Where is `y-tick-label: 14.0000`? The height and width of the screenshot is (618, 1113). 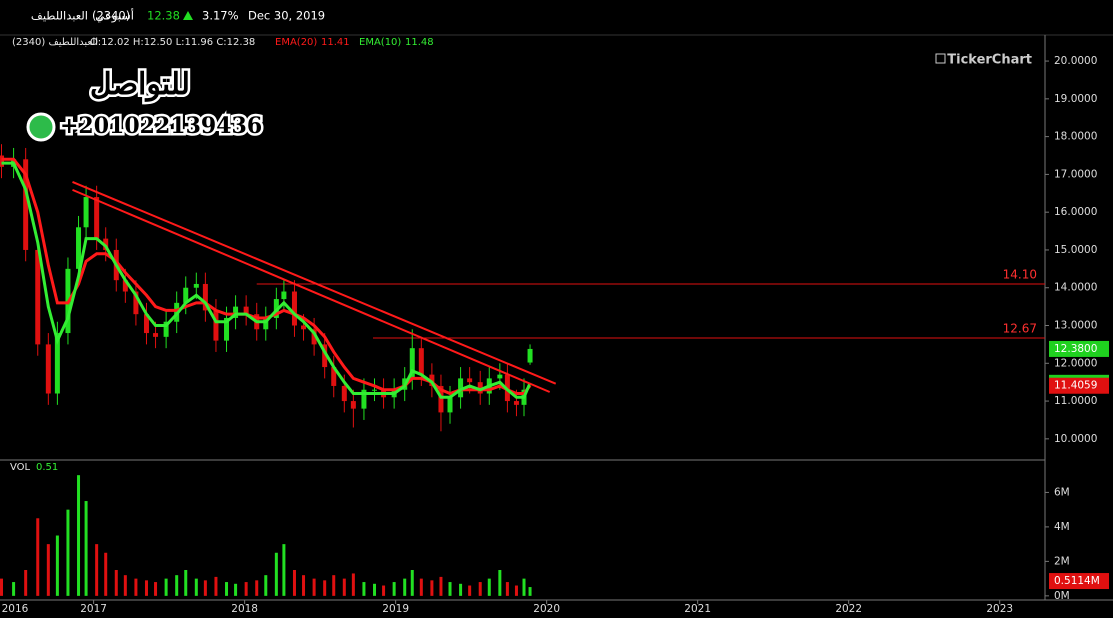
y-tick-label: 14.0000 is located at coordinates (1075, 288).